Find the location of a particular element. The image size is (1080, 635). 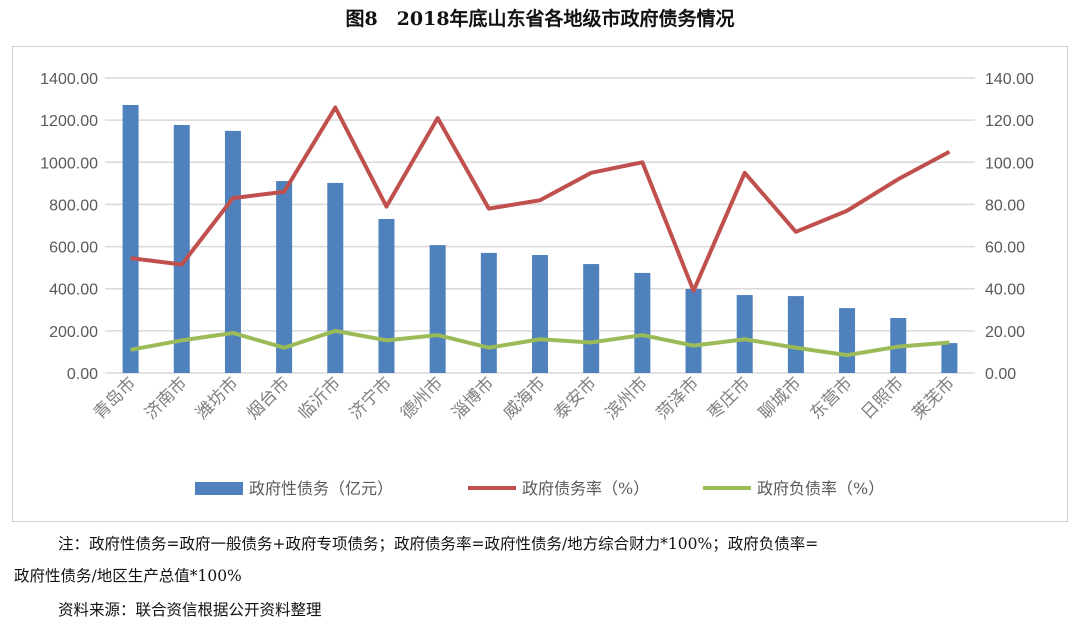

right-tick-label: 120.00 is located at coordinates (1009, 121).